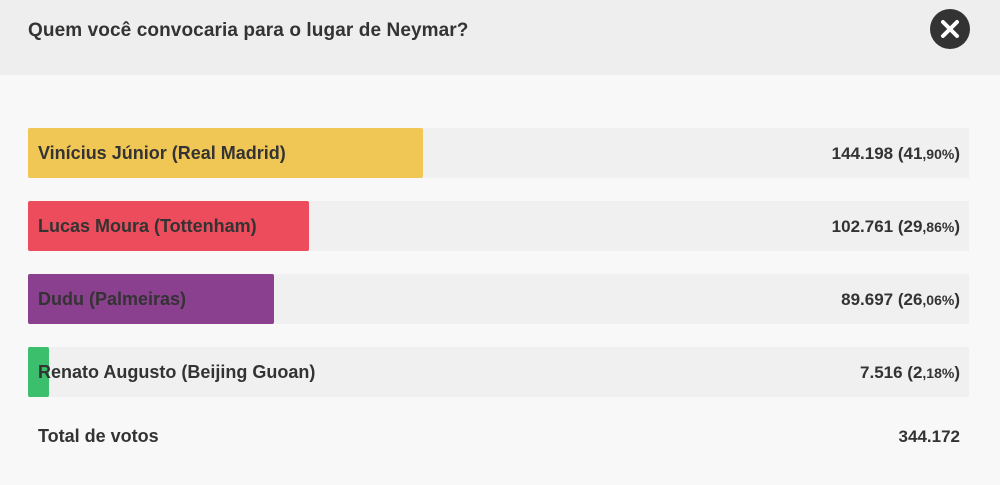 This screenshot has height=485, width=1000. I want to click on poll-option-label: Dudu (Palmeiras), so click(112, 299).